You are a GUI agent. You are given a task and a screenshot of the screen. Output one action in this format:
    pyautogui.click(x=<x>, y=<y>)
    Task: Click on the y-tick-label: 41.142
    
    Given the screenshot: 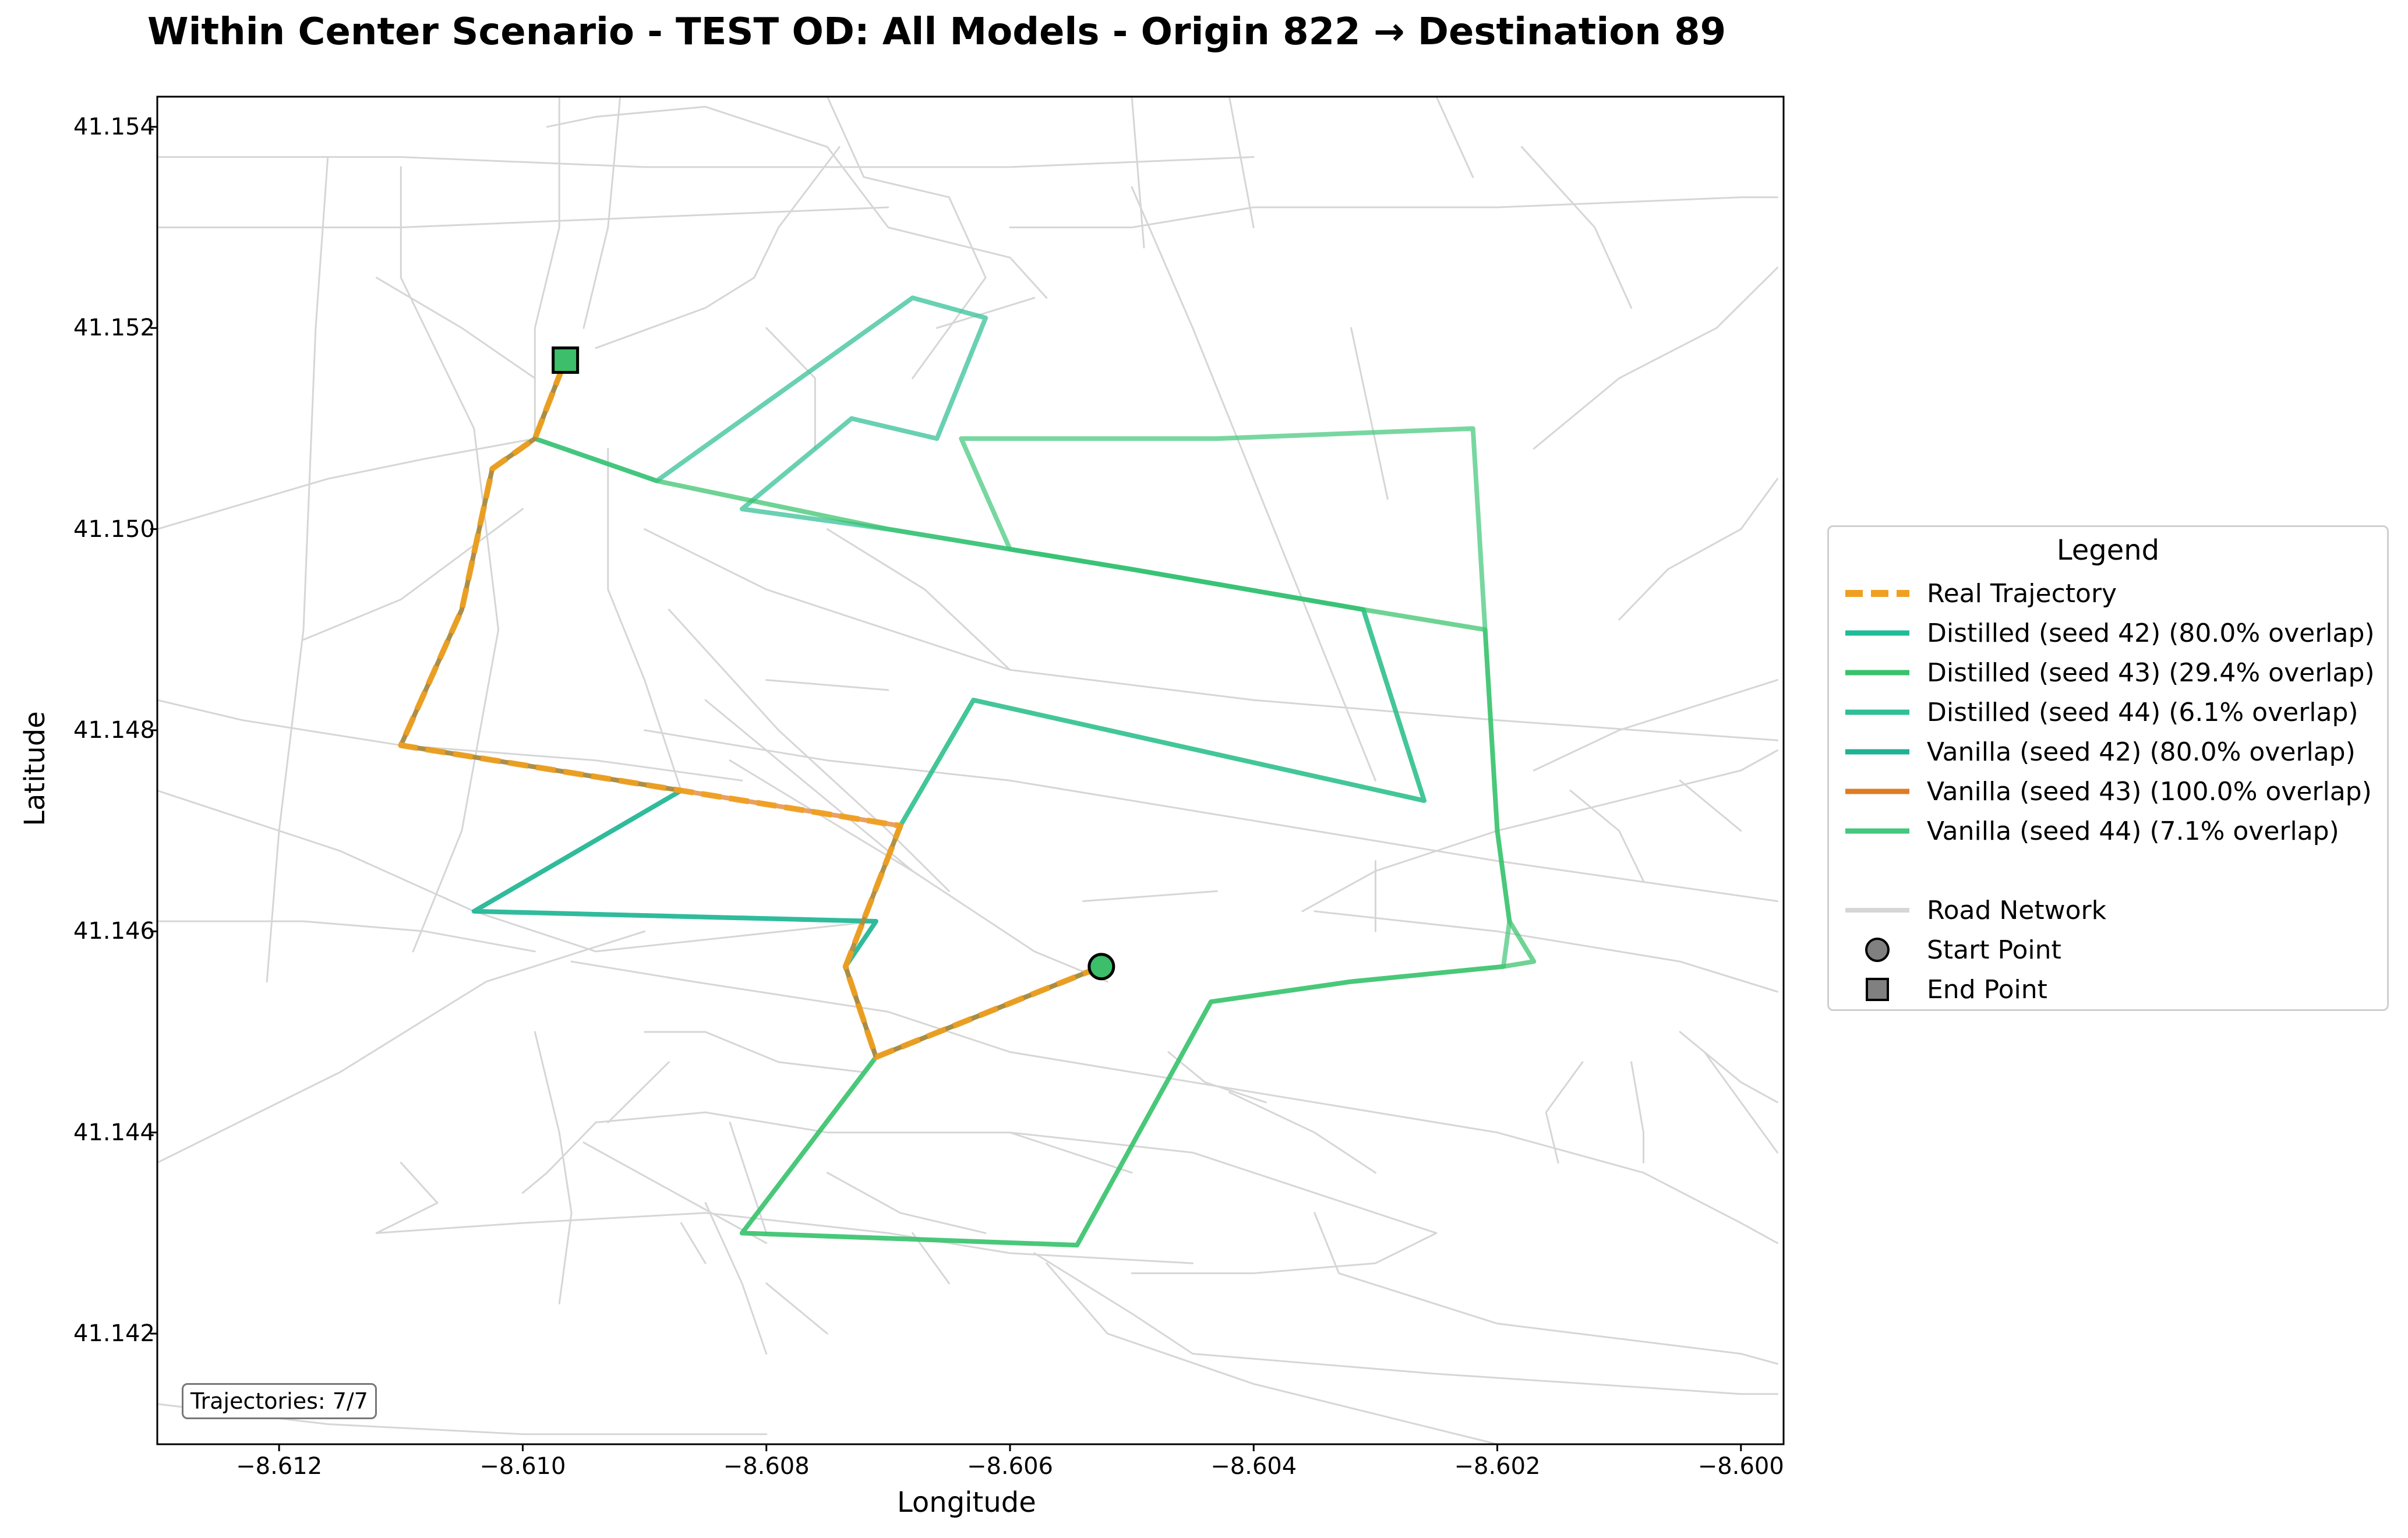 What is the action you would take?
    pyautogui.click(x=114, y=1334)
    